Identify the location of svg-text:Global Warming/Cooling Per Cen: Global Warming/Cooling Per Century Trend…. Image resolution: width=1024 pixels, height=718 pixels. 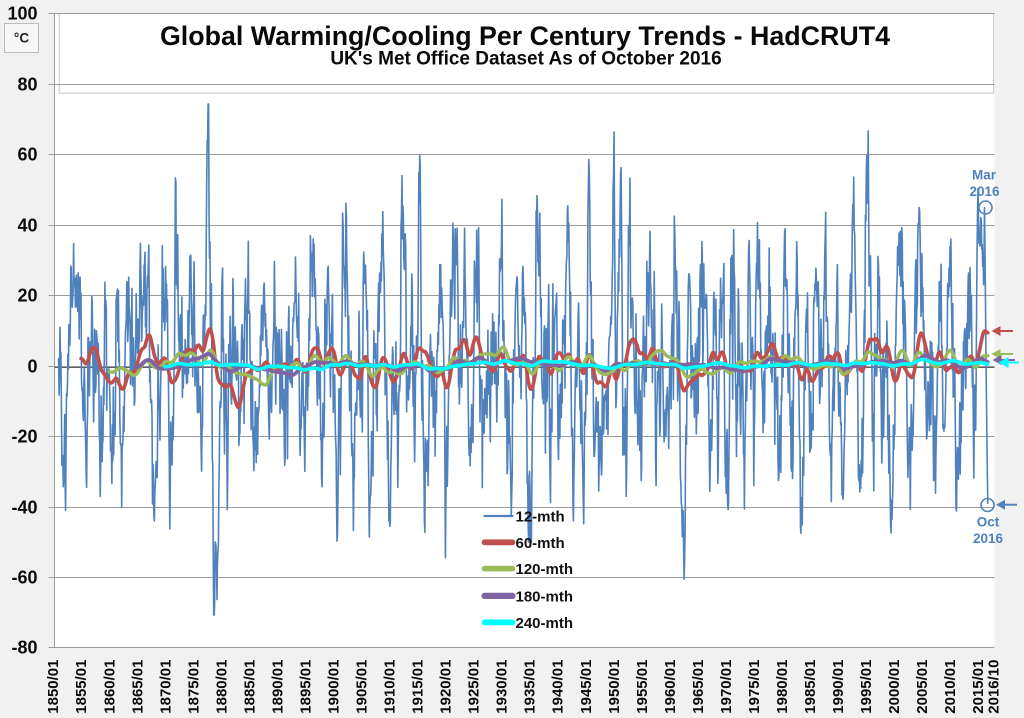
(525, 36).